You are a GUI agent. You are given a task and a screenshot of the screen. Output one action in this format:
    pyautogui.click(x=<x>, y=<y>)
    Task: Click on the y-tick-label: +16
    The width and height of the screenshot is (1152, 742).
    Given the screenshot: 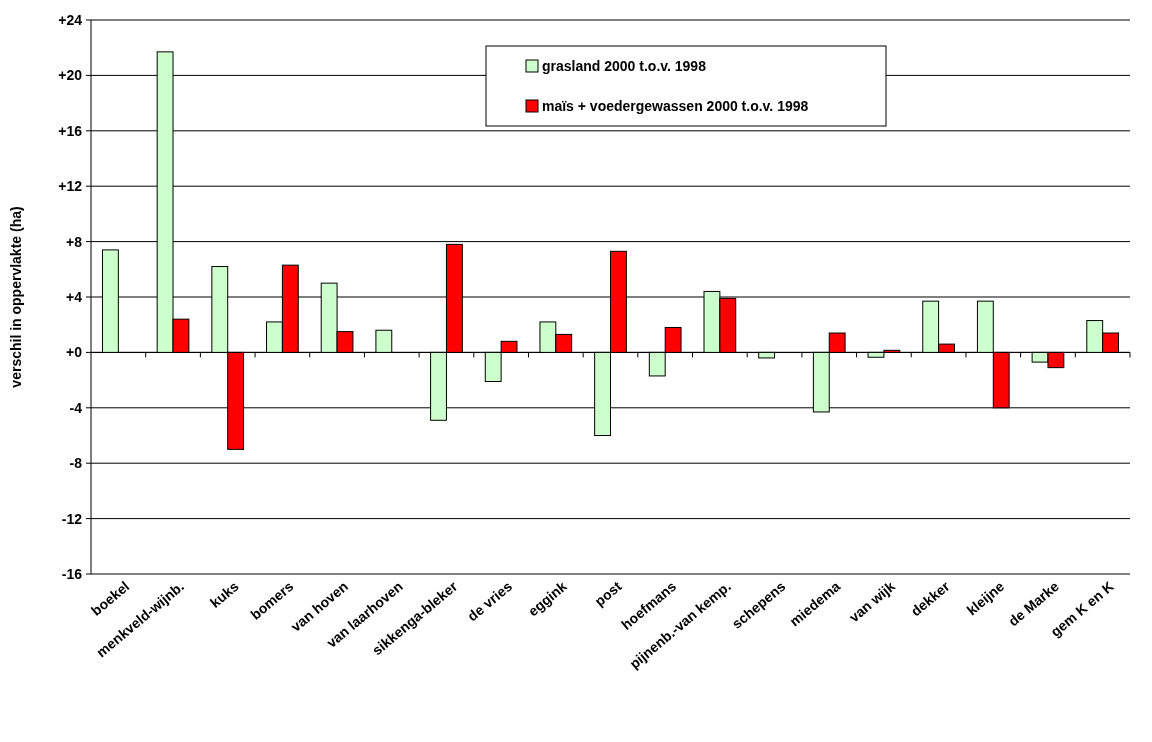 What is the action you would take?
    pyautogui.click(x=70, y=130)
    